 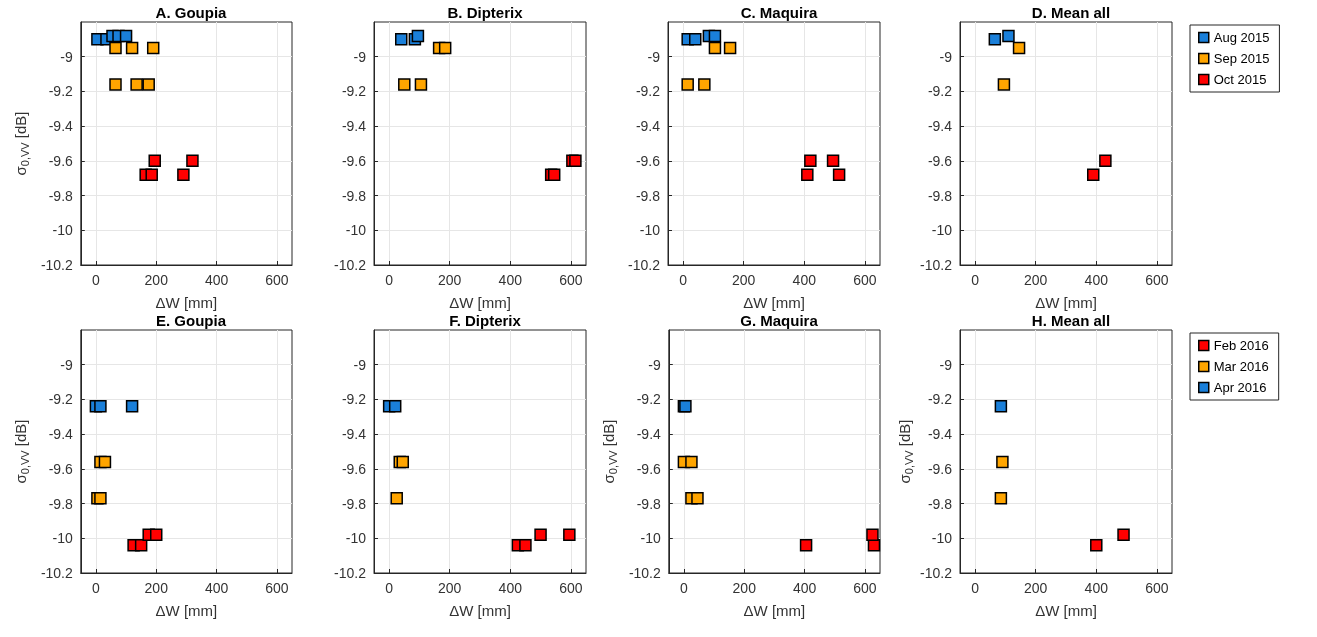 What do you see at coordinates (1241, 345) in the screenshot?
I see `legend-label: Feb 2016` at bounding box center [1241, 345].